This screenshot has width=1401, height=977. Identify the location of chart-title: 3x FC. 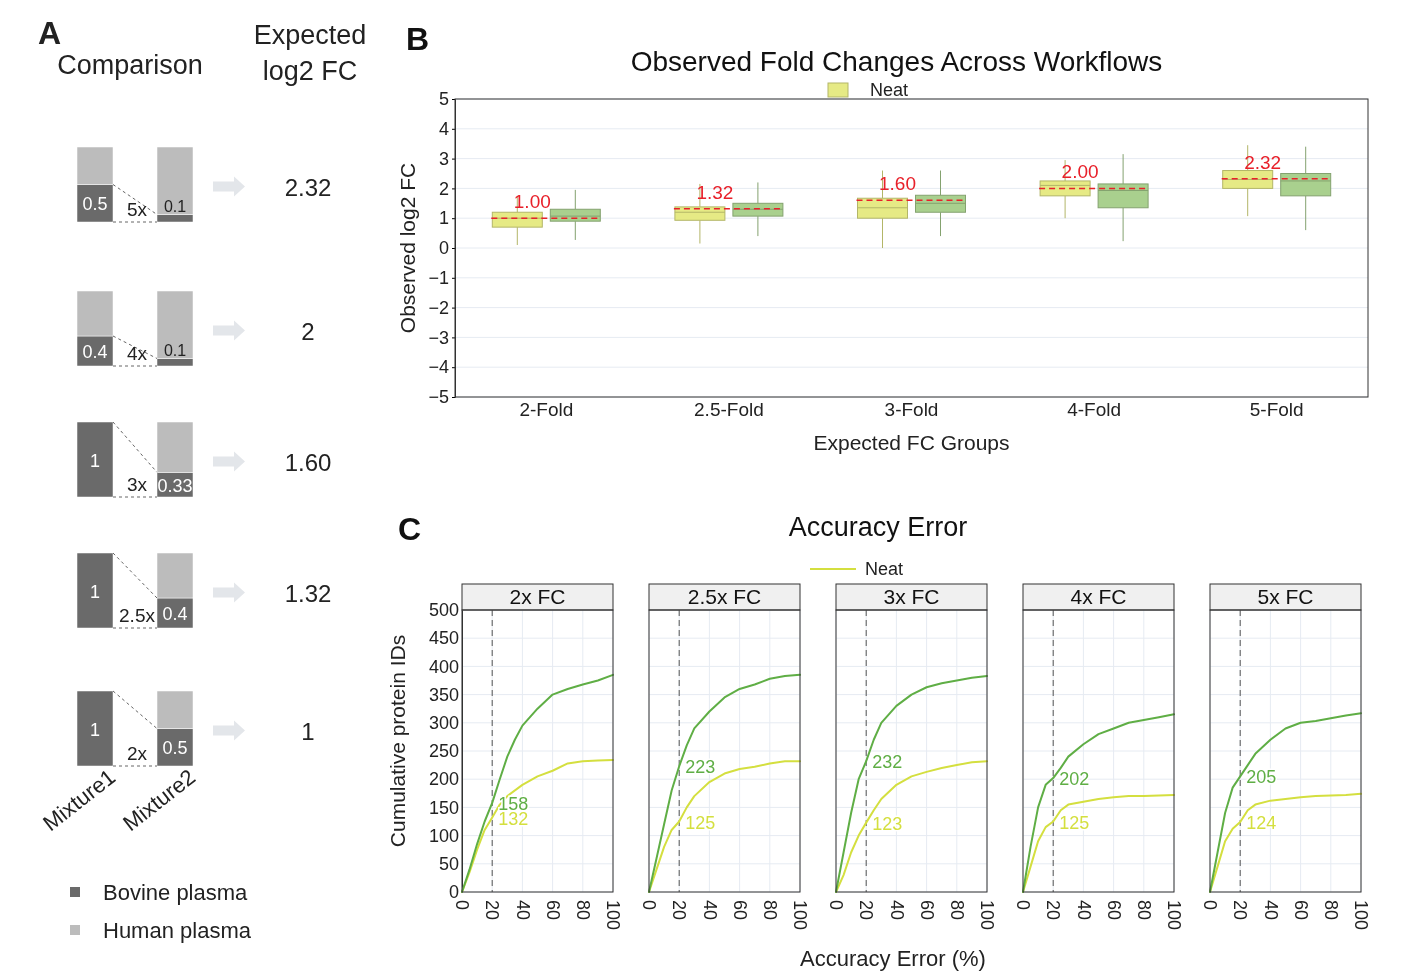
(911, 596).